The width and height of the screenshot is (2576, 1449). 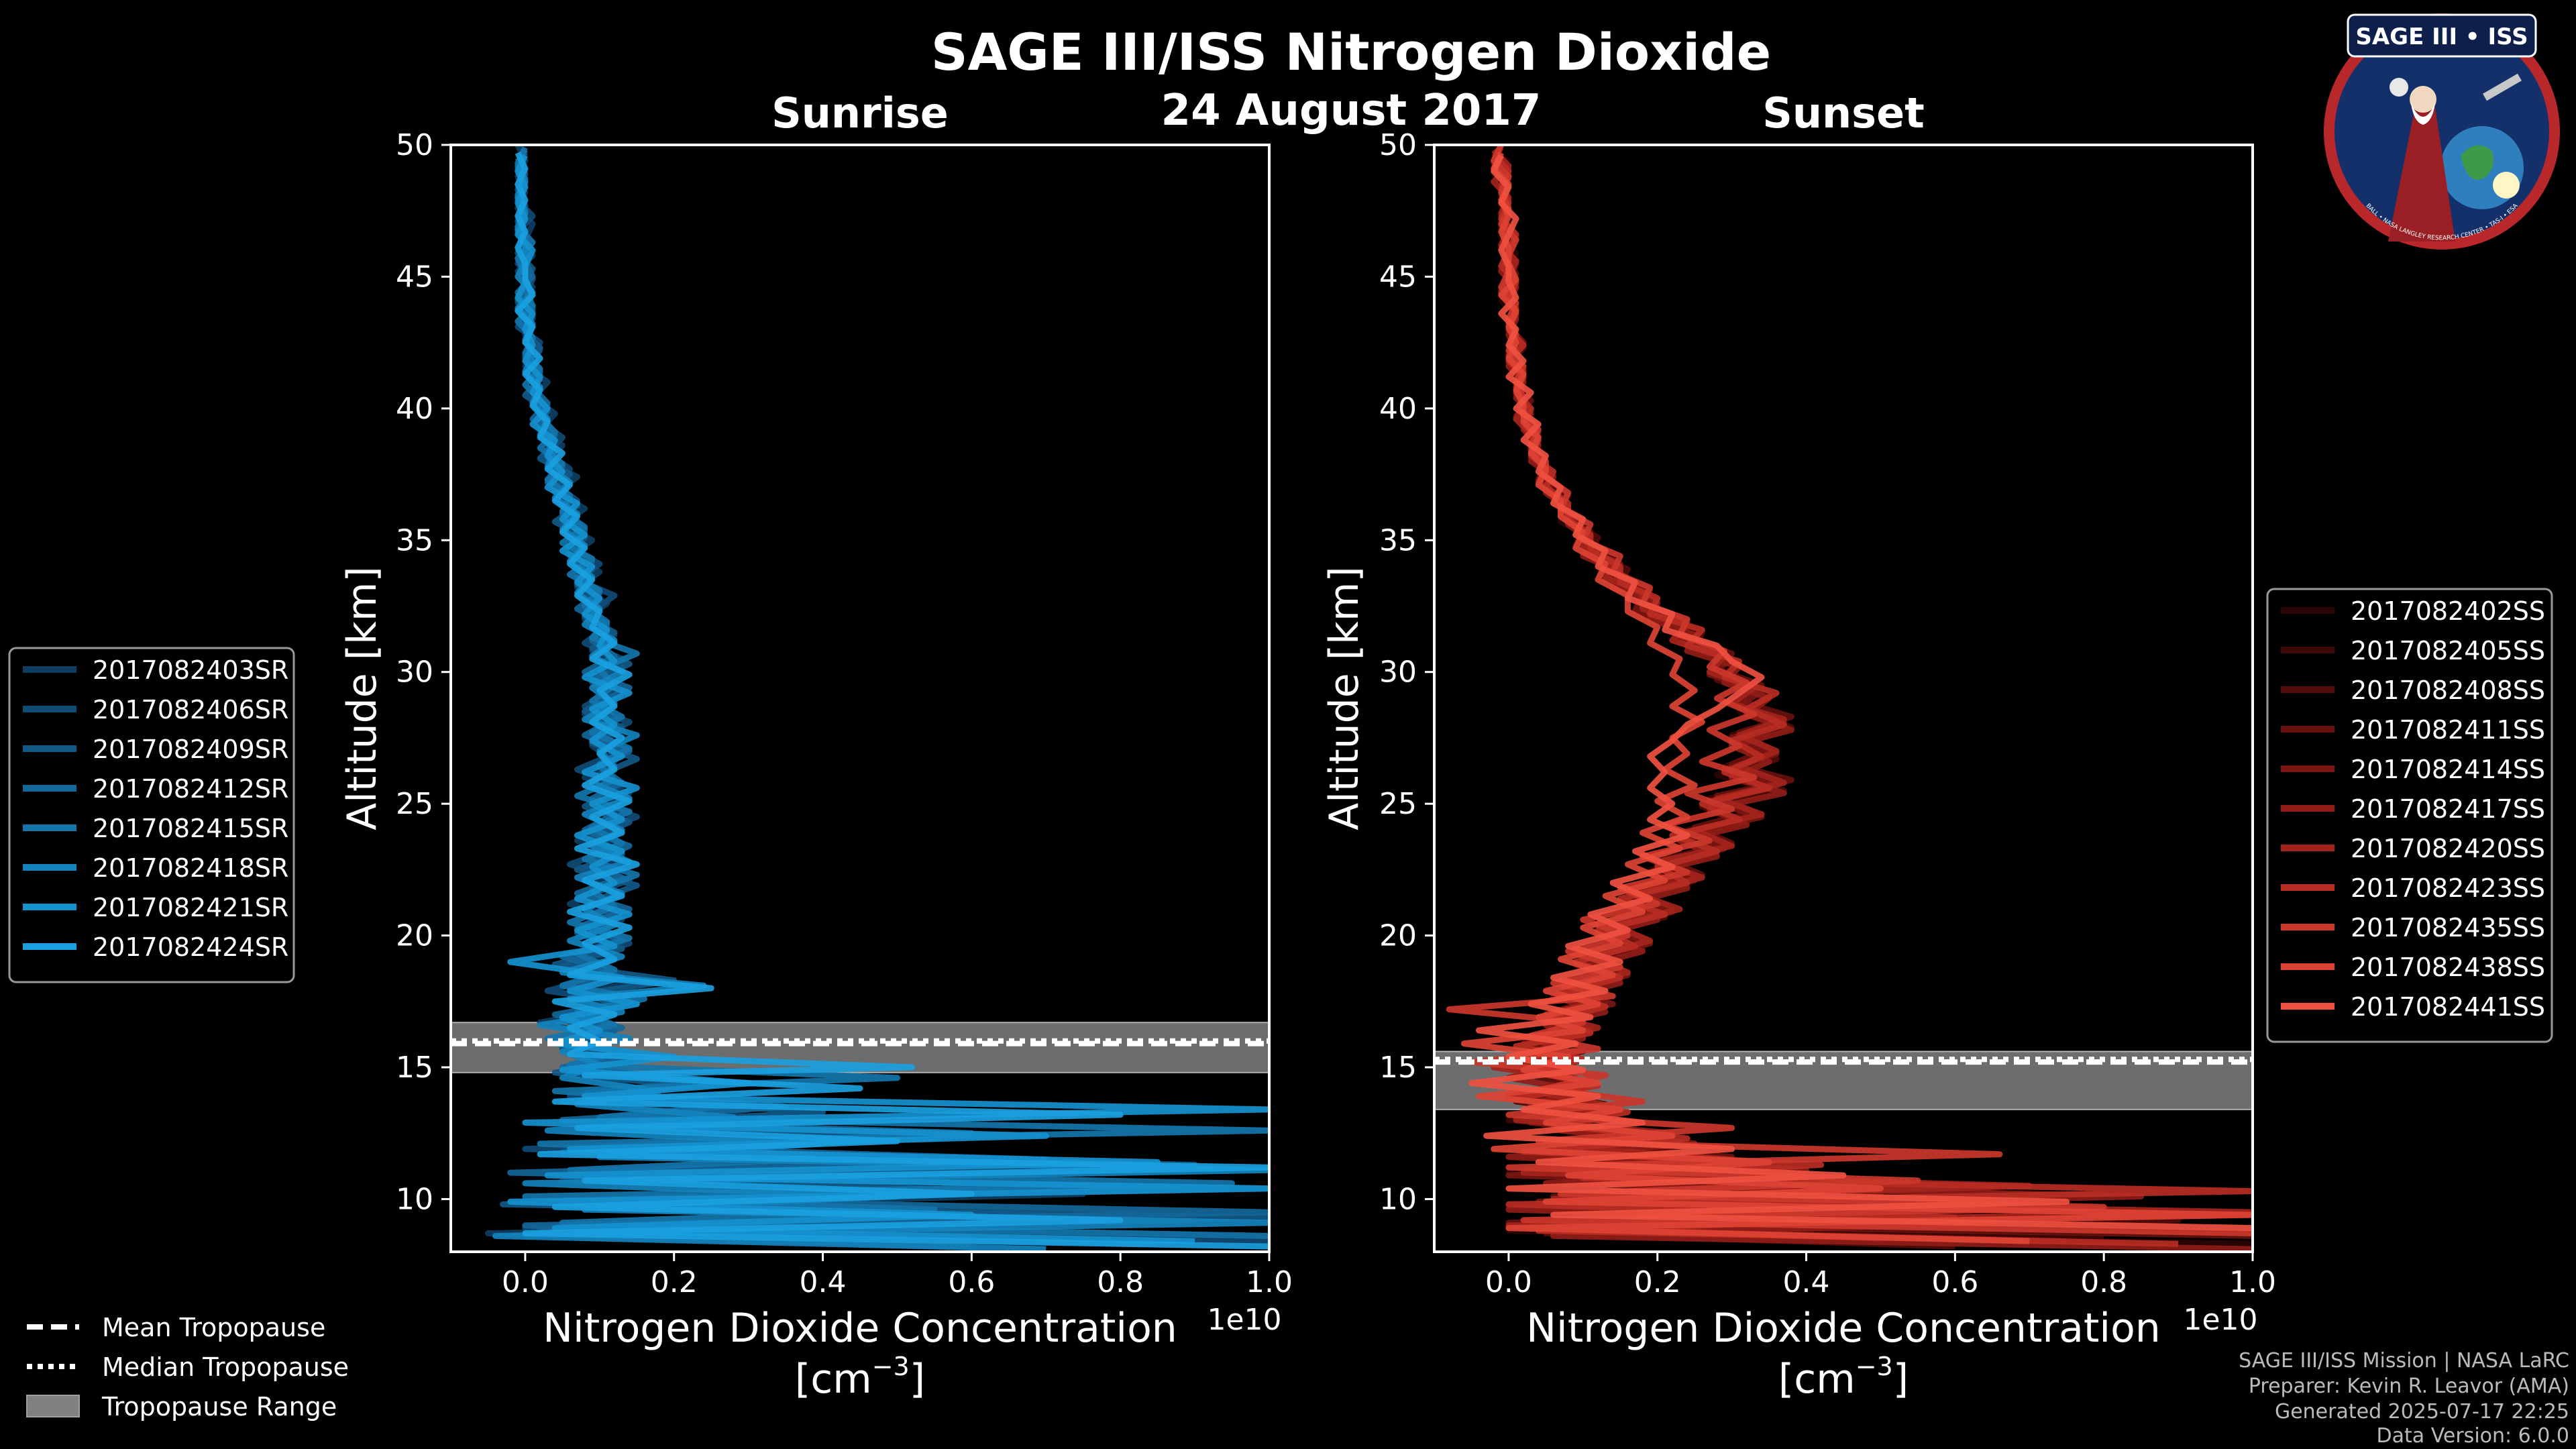 I want to click on logo-banner, so click(x=2442, y=35).